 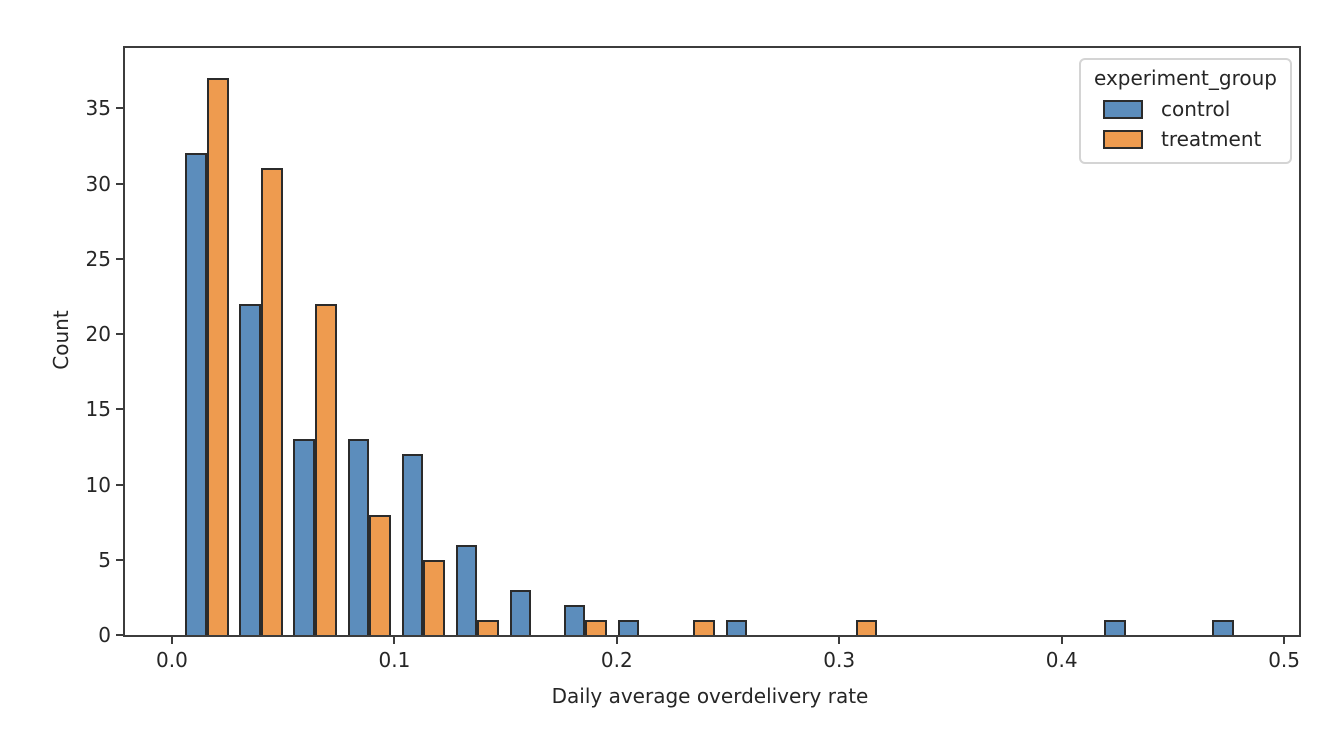 I want to click on histogram-bar-control-bin19, so click(x=1223, y=627).